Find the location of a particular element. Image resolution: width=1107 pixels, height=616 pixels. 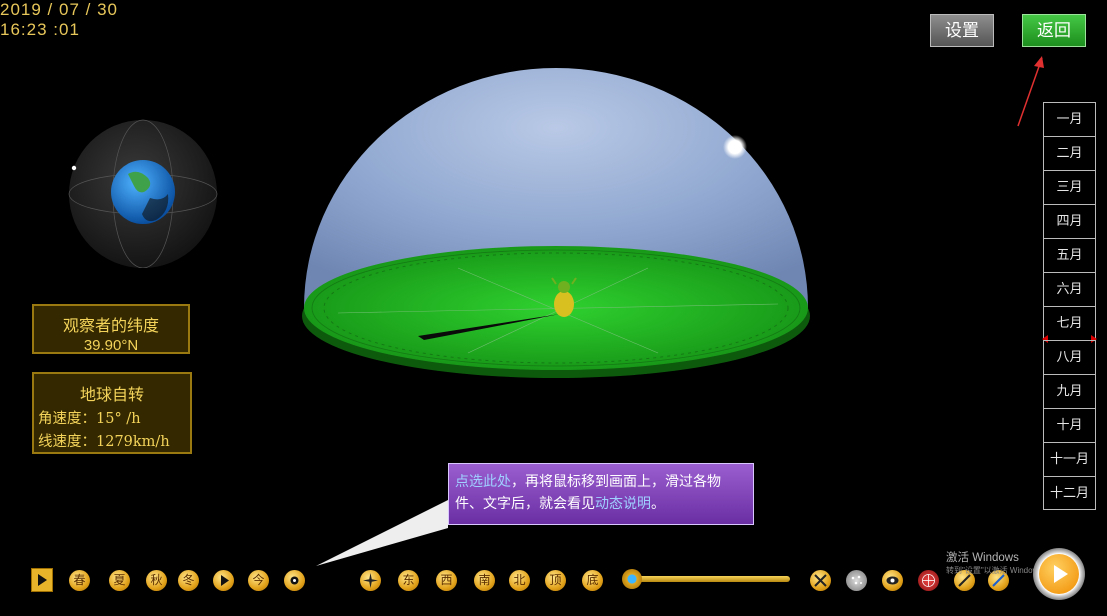

shield-icon is located at coordinates (820, 580).